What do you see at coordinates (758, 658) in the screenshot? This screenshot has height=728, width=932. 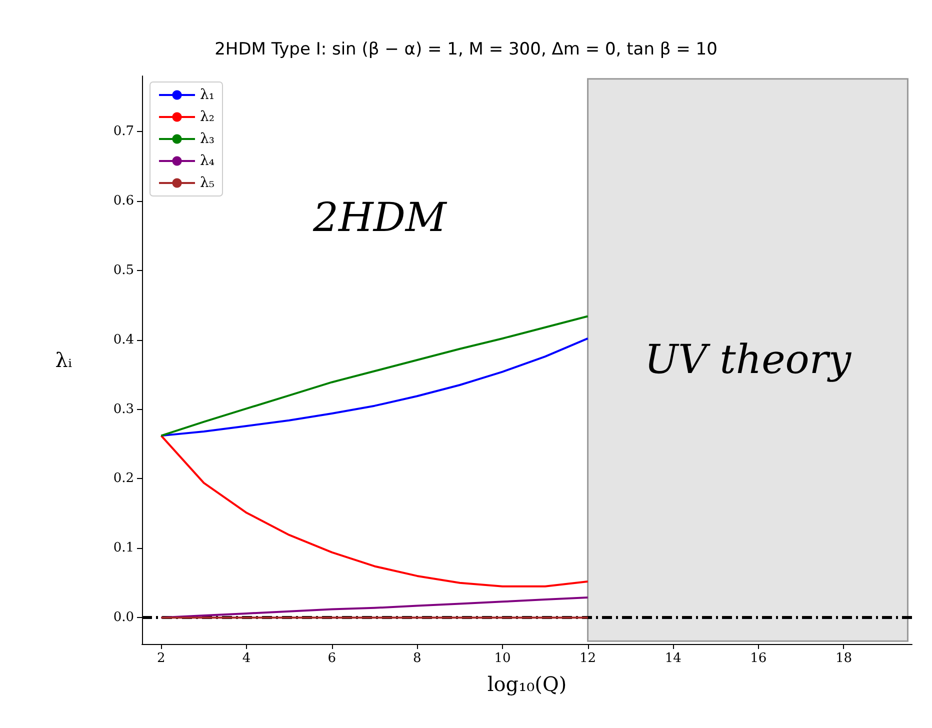 I see `x-tick-label: 16` at bounding box center [758, 658].